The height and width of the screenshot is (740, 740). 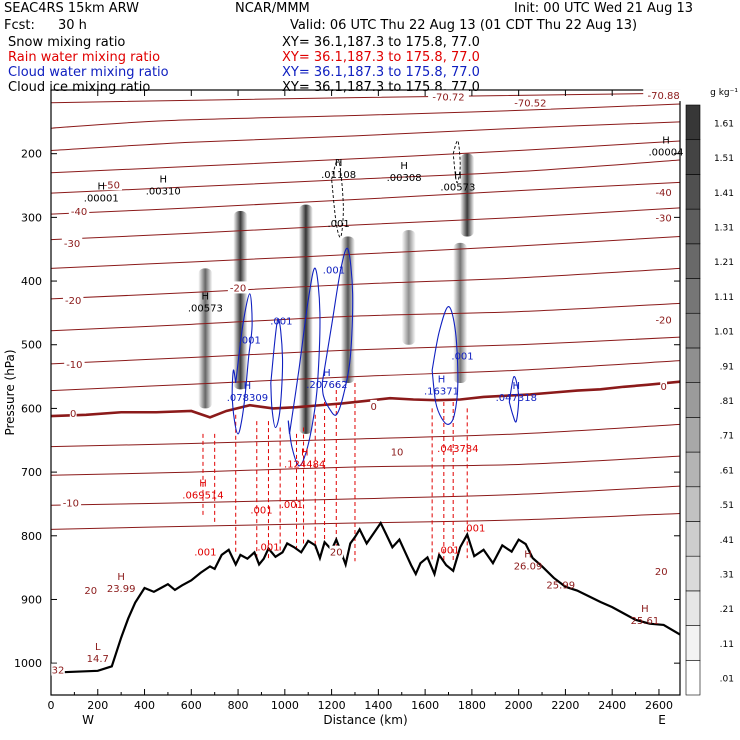 I want to click on temperature-label-16: -10, so click(x=71, y=504).